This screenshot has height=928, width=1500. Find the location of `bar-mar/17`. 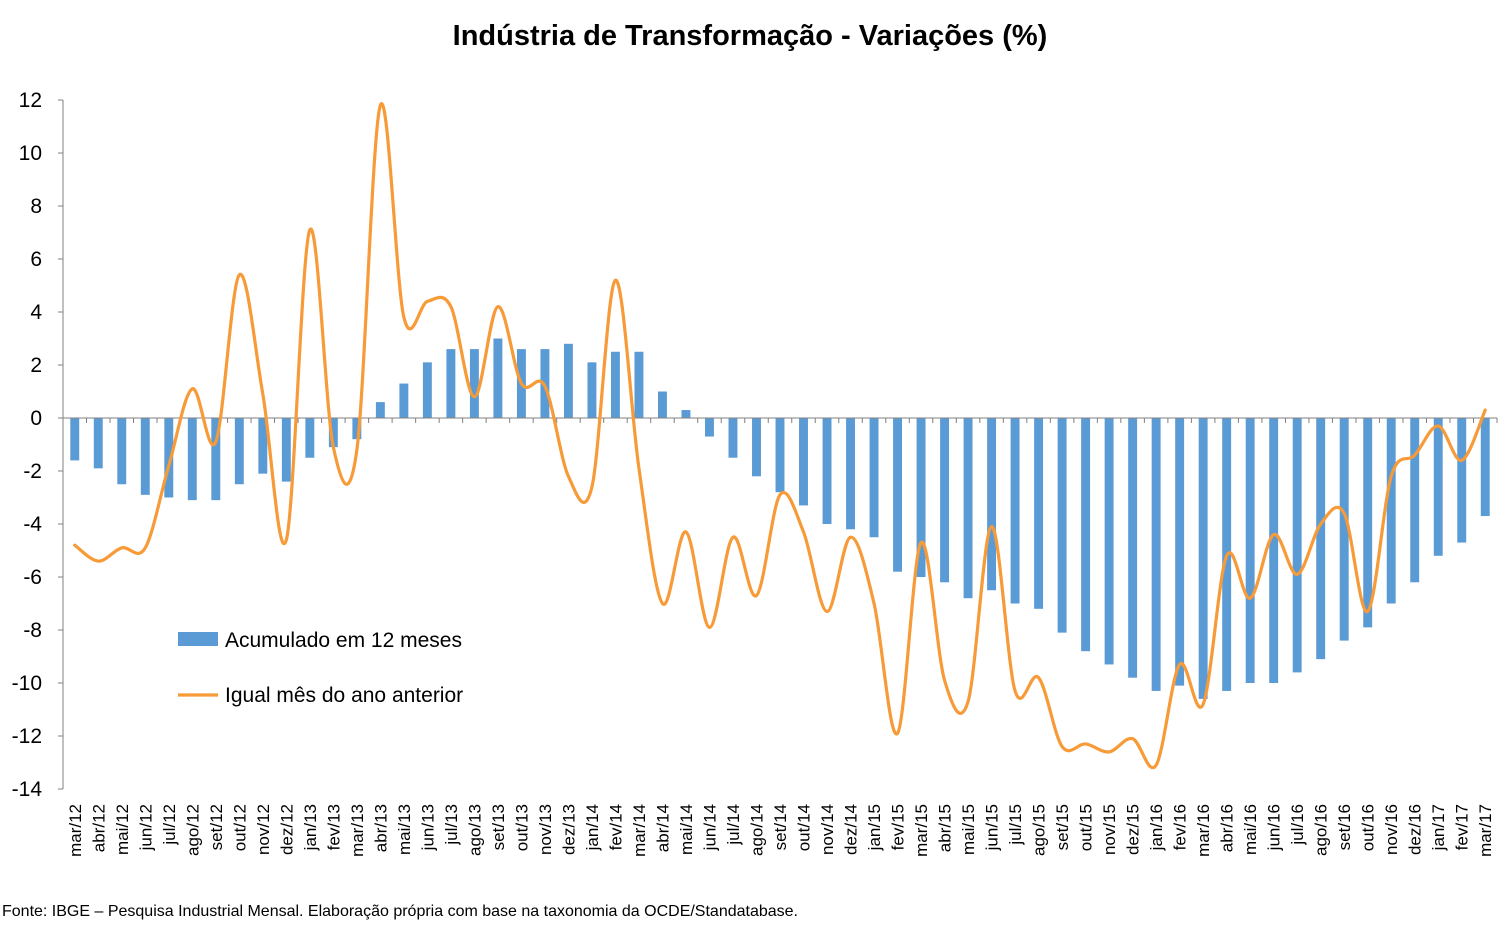

bar-mar/17 is located at coordinates (1485, 467).